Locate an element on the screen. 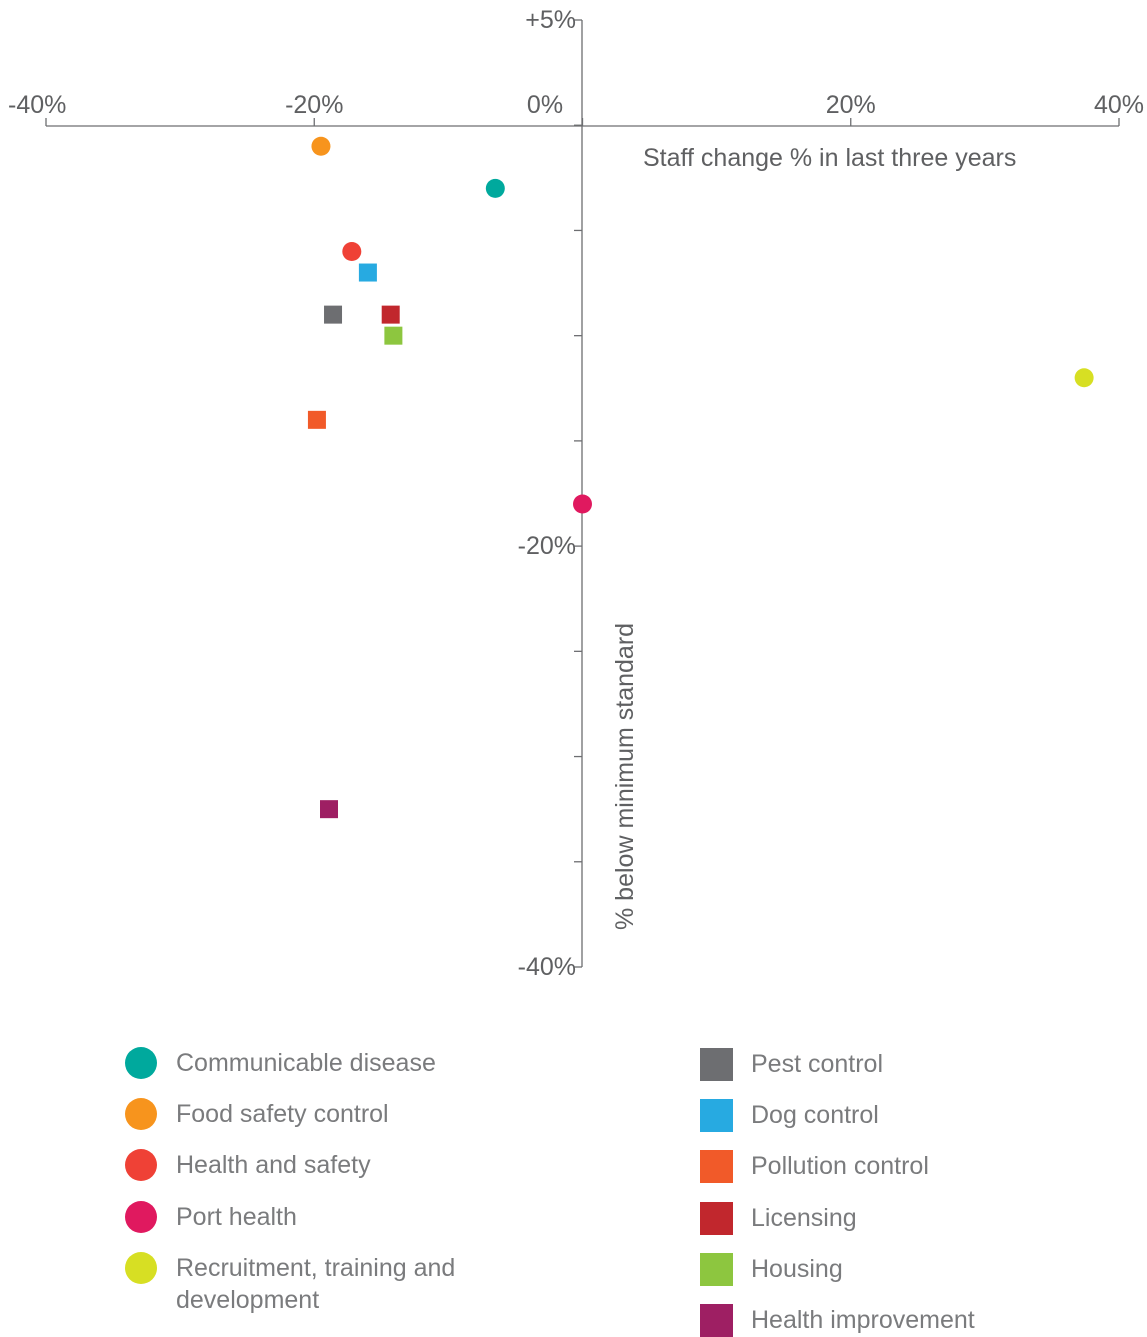 The height and width of the screenshot is (1337, 1147). legend-label: Pollution control is located at coordinates (840, 1166).